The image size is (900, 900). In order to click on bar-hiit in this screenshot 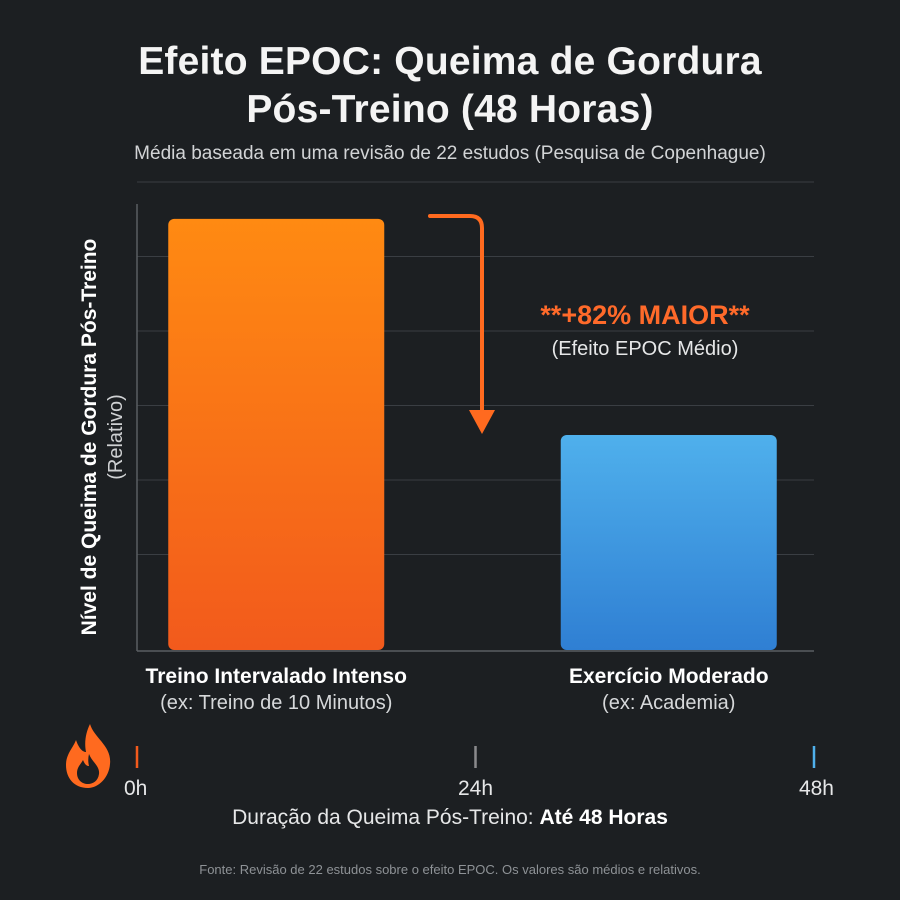, I will do `click(276, 434)`.